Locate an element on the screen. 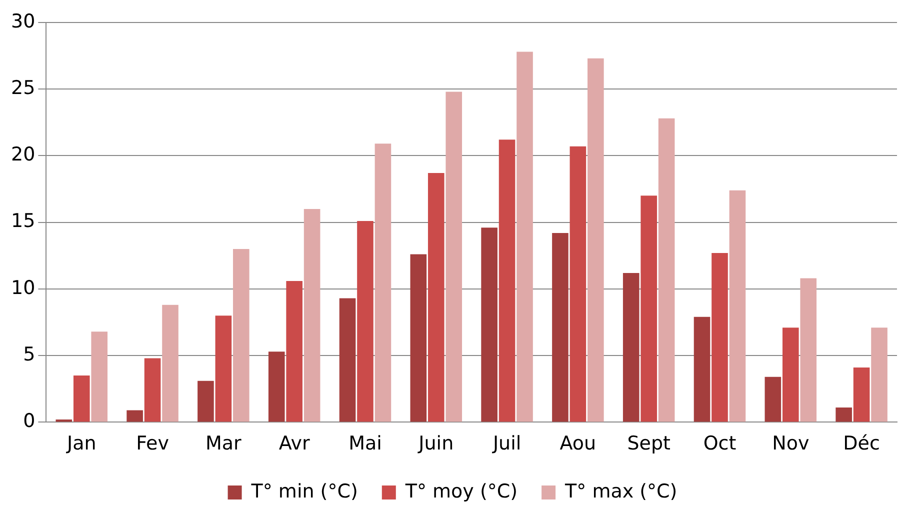  x-tick-label: Déc is located at coordinates (861, 443).